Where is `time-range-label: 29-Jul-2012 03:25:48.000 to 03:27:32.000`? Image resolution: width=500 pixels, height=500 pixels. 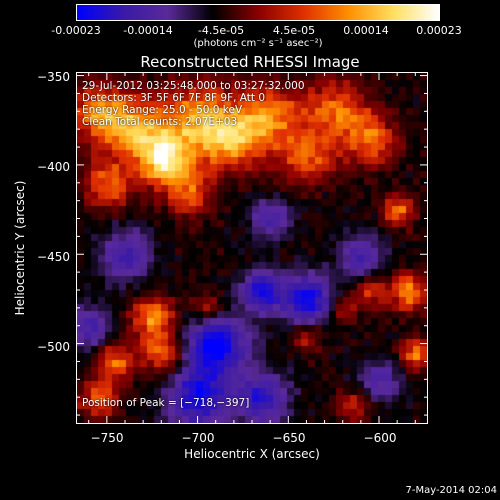 time-range-label: 29-Jul-2012 03:25:48.000 to 03:27:32.000 is located at coordinates (193, 86).